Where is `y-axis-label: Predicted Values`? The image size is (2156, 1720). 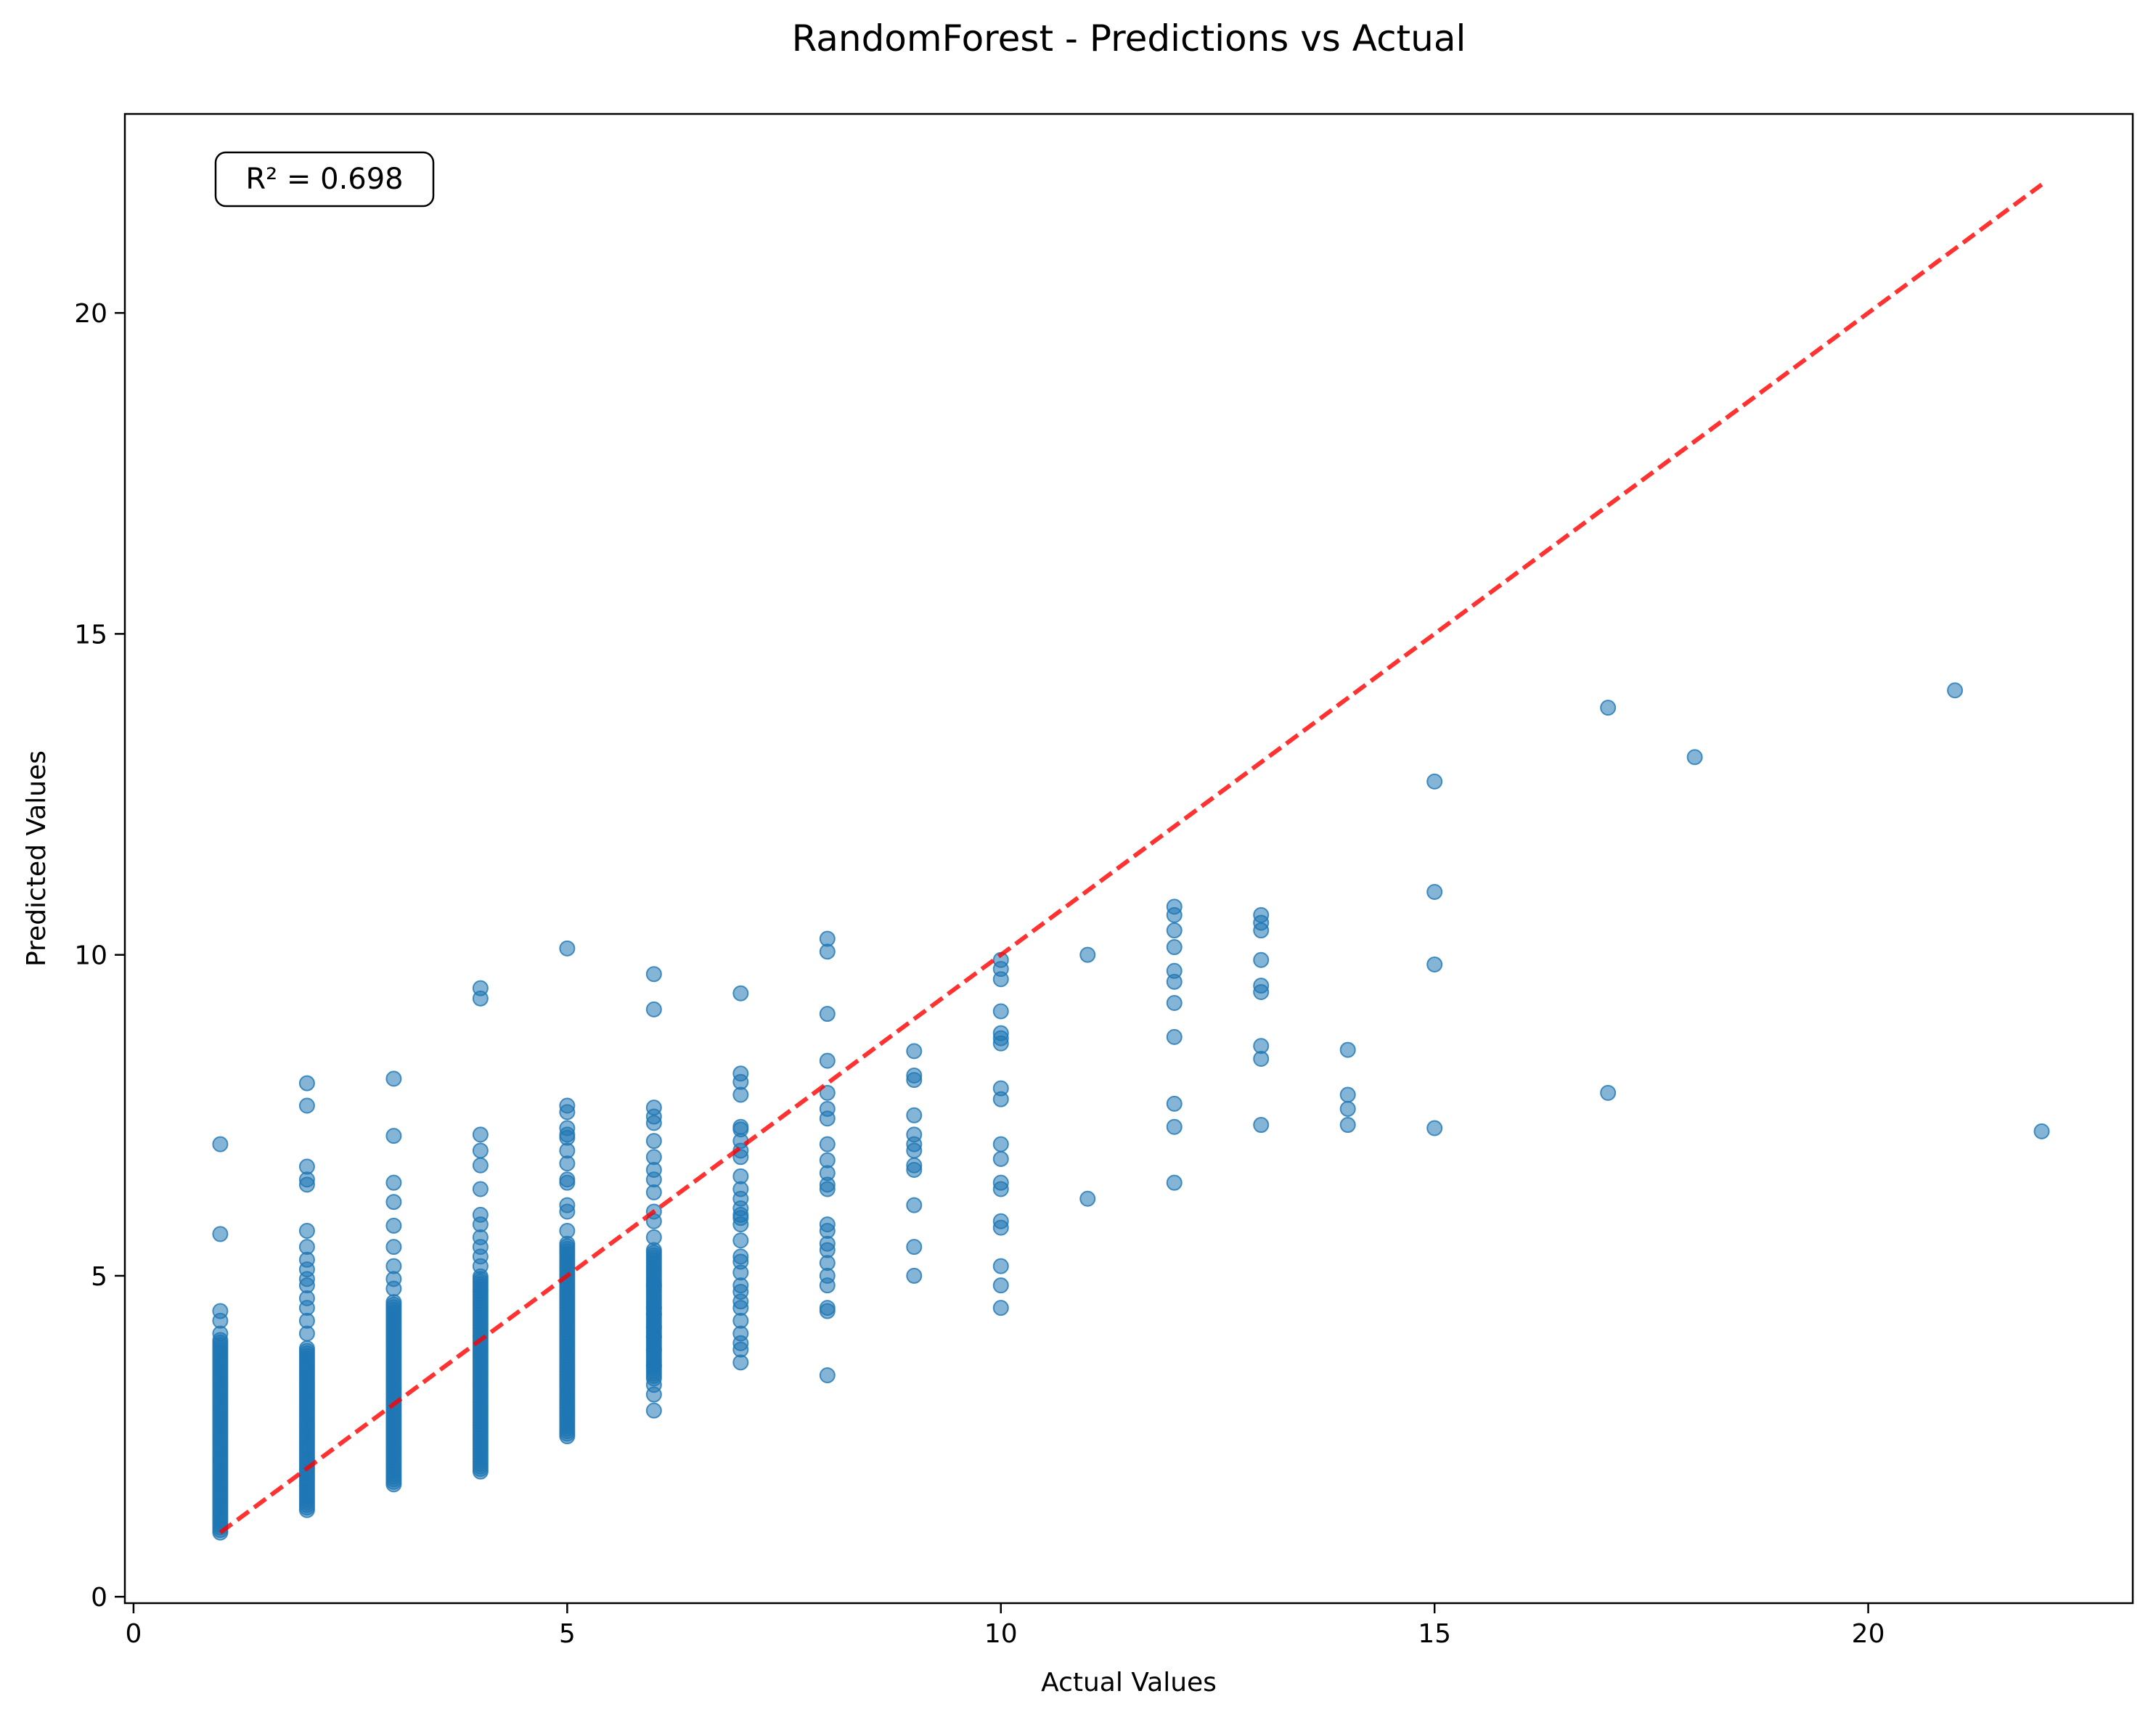 y-axis-label: Predicted Values is located at coordinates (37, 859).